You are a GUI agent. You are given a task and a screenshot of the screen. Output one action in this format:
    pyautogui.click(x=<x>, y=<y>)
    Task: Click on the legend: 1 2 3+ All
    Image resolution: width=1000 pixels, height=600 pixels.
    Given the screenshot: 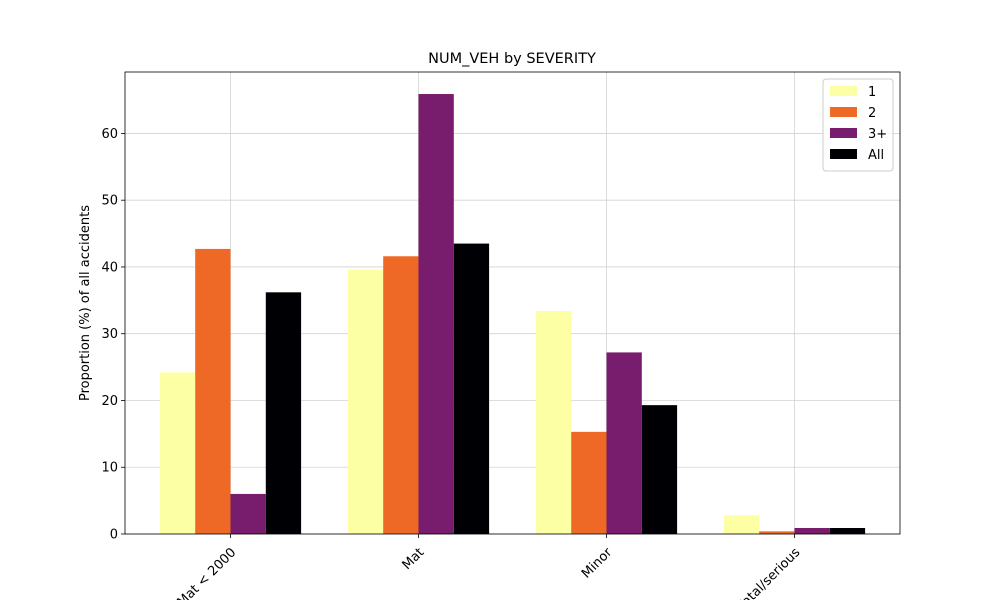 What is the action you would take?
    pyautogui.click(x=858, y=125)
    